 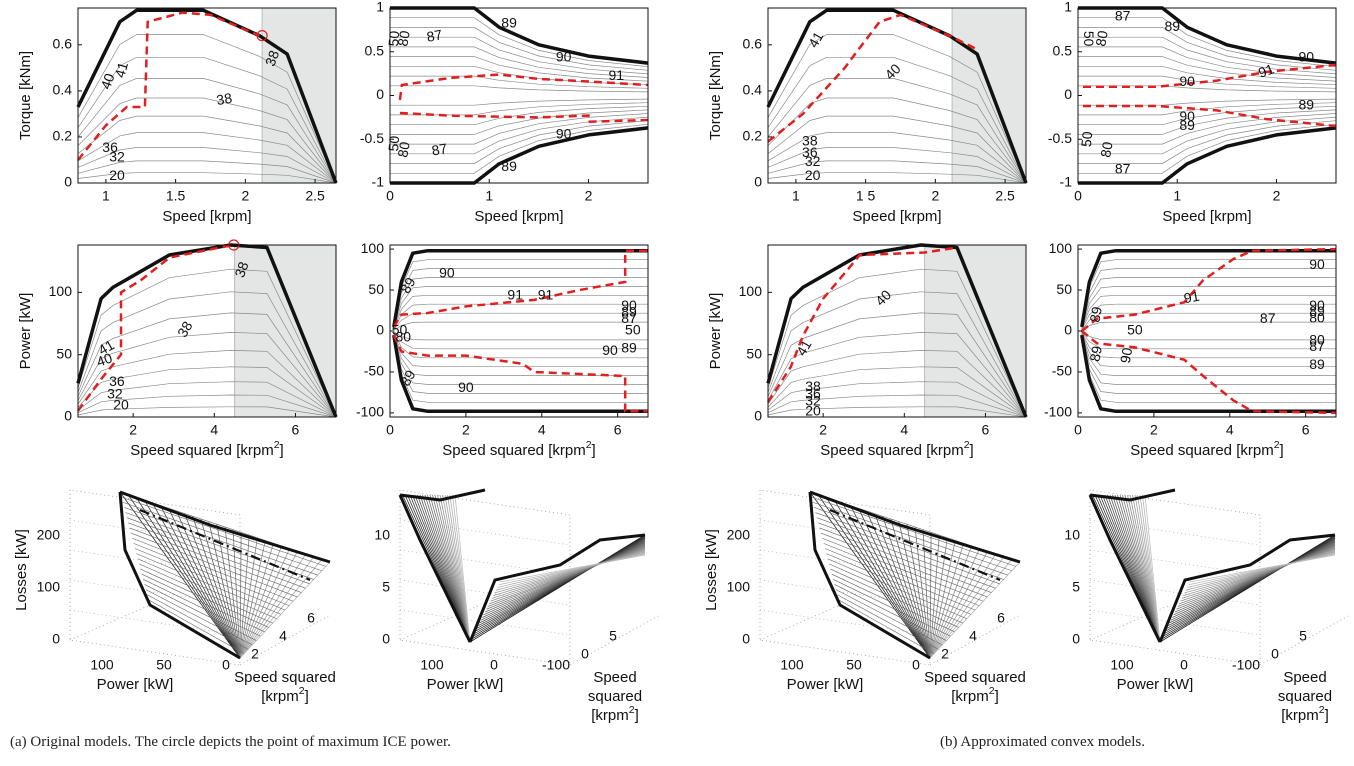 I want to click on x-tick-label: 1 5, so click(x=866, y=196).